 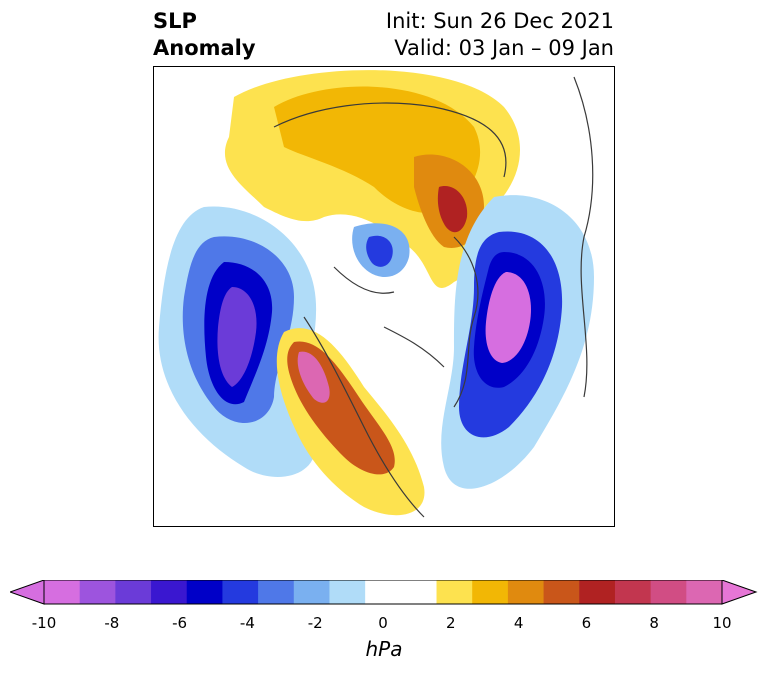 What do you see at coordinates (379, 251) in the screenshot?
I see `negative-anomaly-arctic-core` at bounding box center [379, 251].